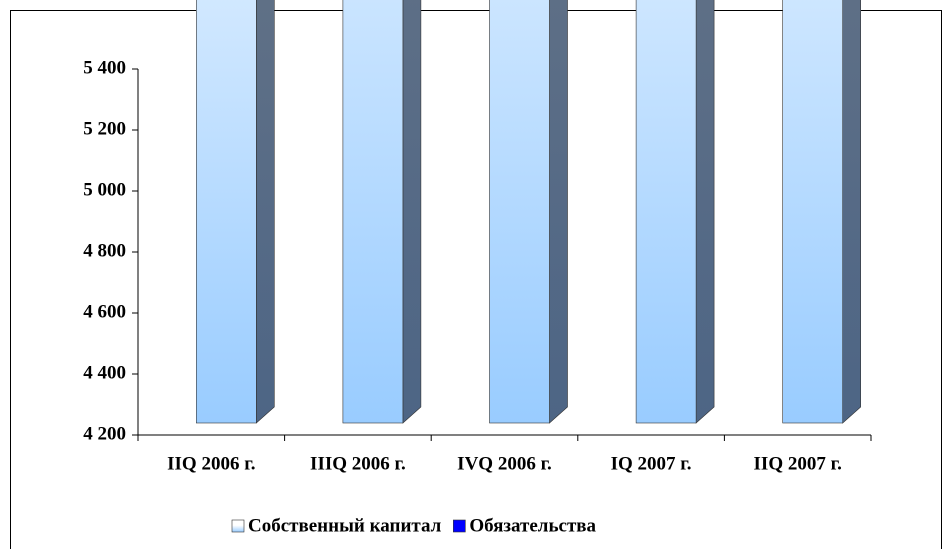 The image size is (952, 549). I want to click on x-tick-label: IQ 2007 г., so click(651, 463).